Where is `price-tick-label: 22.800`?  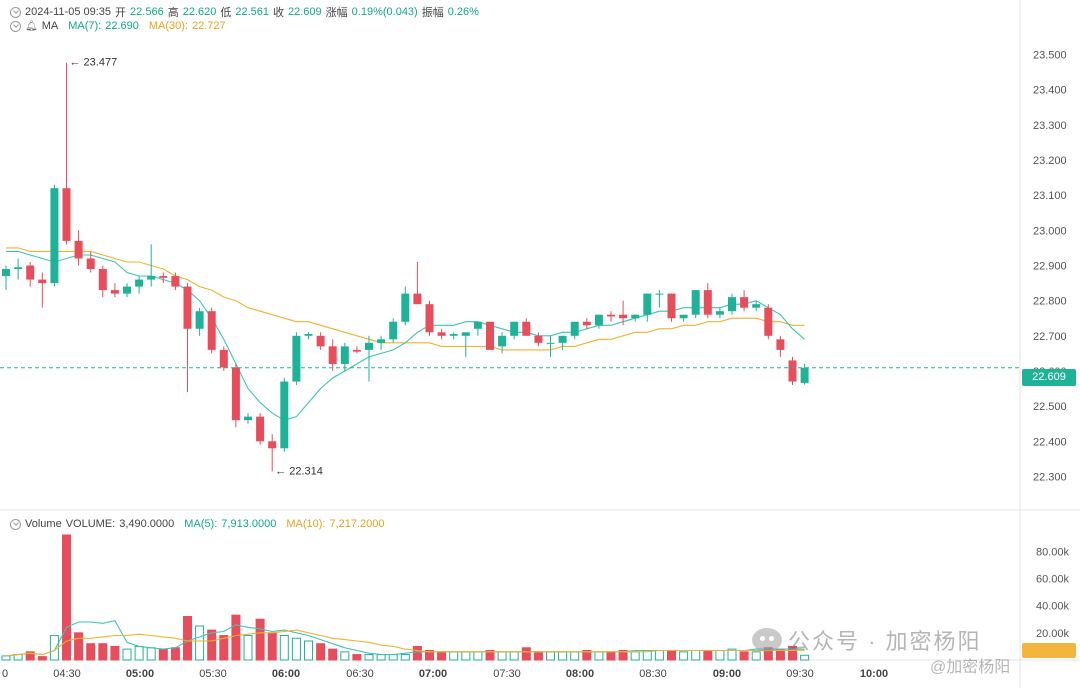
price-tick-label: 22.800 is located at coordinates (1050, 302).